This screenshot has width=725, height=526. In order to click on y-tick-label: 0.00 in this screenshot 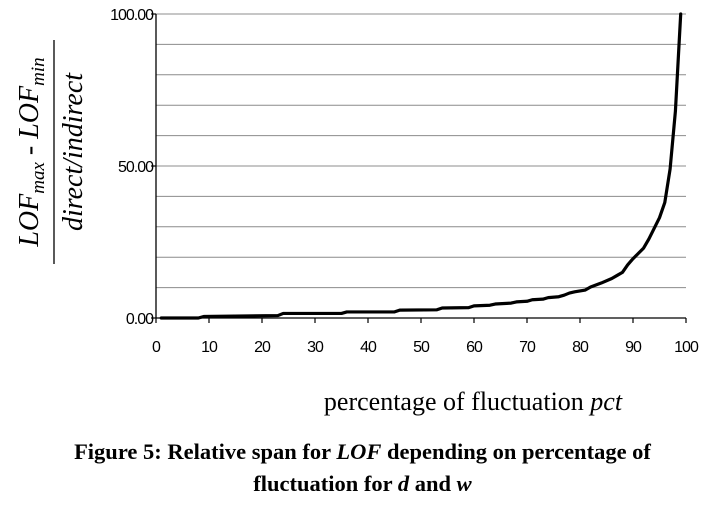, I will do `click(140, 319)`.